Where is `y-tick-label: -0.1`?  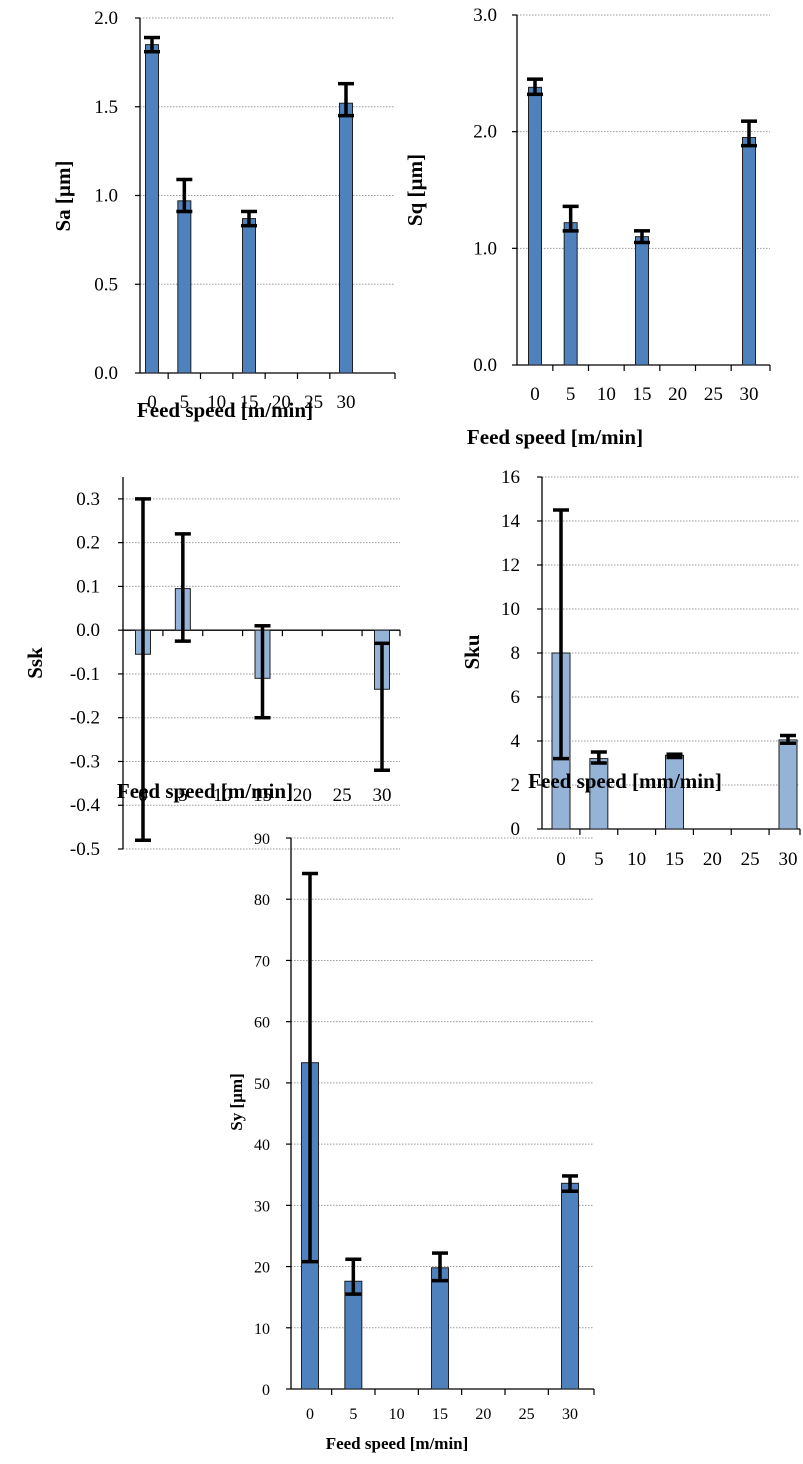 y-tick-label: -0.1 is located at coordinates (85, 674).